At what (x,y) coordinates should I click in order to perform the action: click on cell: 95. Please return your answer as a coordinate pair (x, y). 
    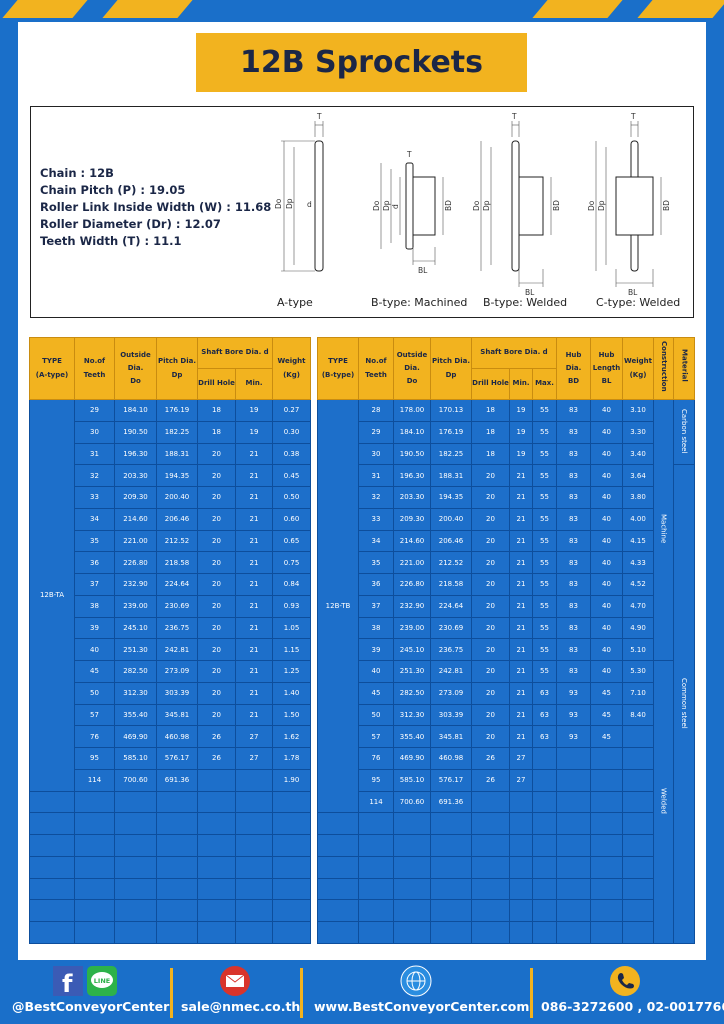
    Looking at the image, I should click on (94, 758).